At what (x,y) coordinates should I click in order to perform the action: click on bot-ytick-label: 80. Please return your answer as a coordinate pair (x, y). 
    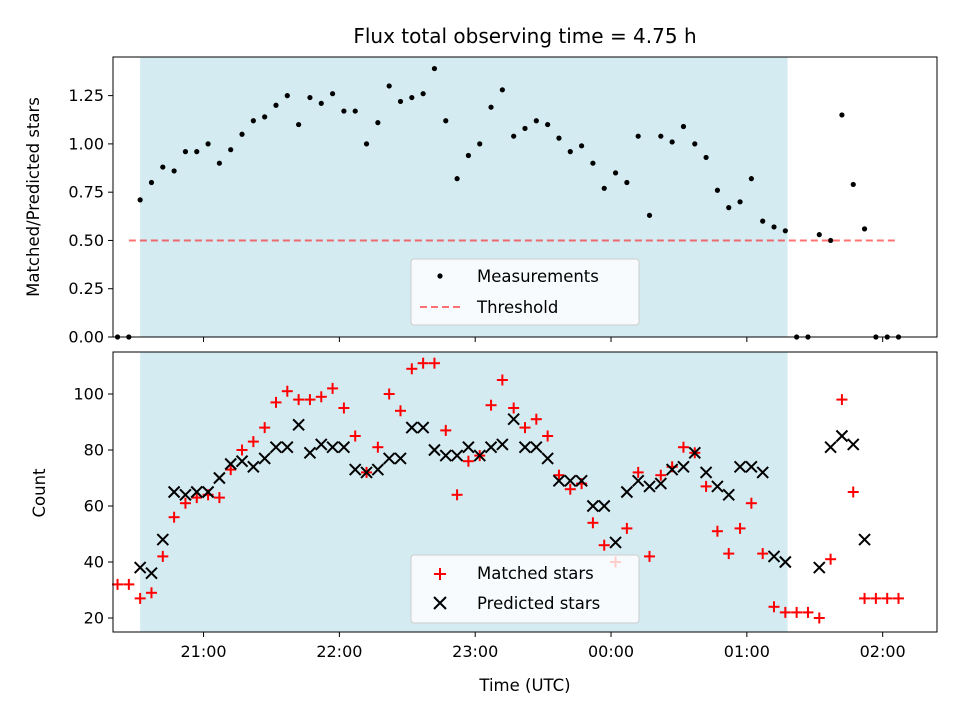
    Looking at the image, I should click on (94, 450).